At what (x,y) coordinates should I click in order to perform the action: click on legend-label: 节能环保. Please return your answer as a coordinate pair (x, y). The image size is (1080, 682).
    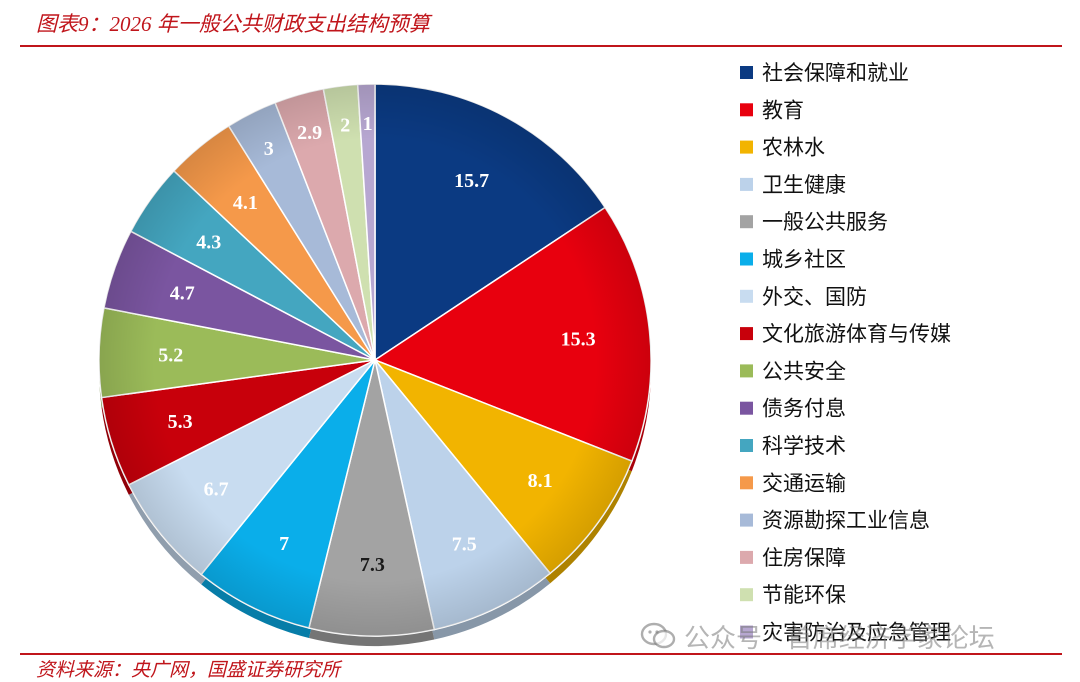
    Looking at the image, I should click on (804, 595).